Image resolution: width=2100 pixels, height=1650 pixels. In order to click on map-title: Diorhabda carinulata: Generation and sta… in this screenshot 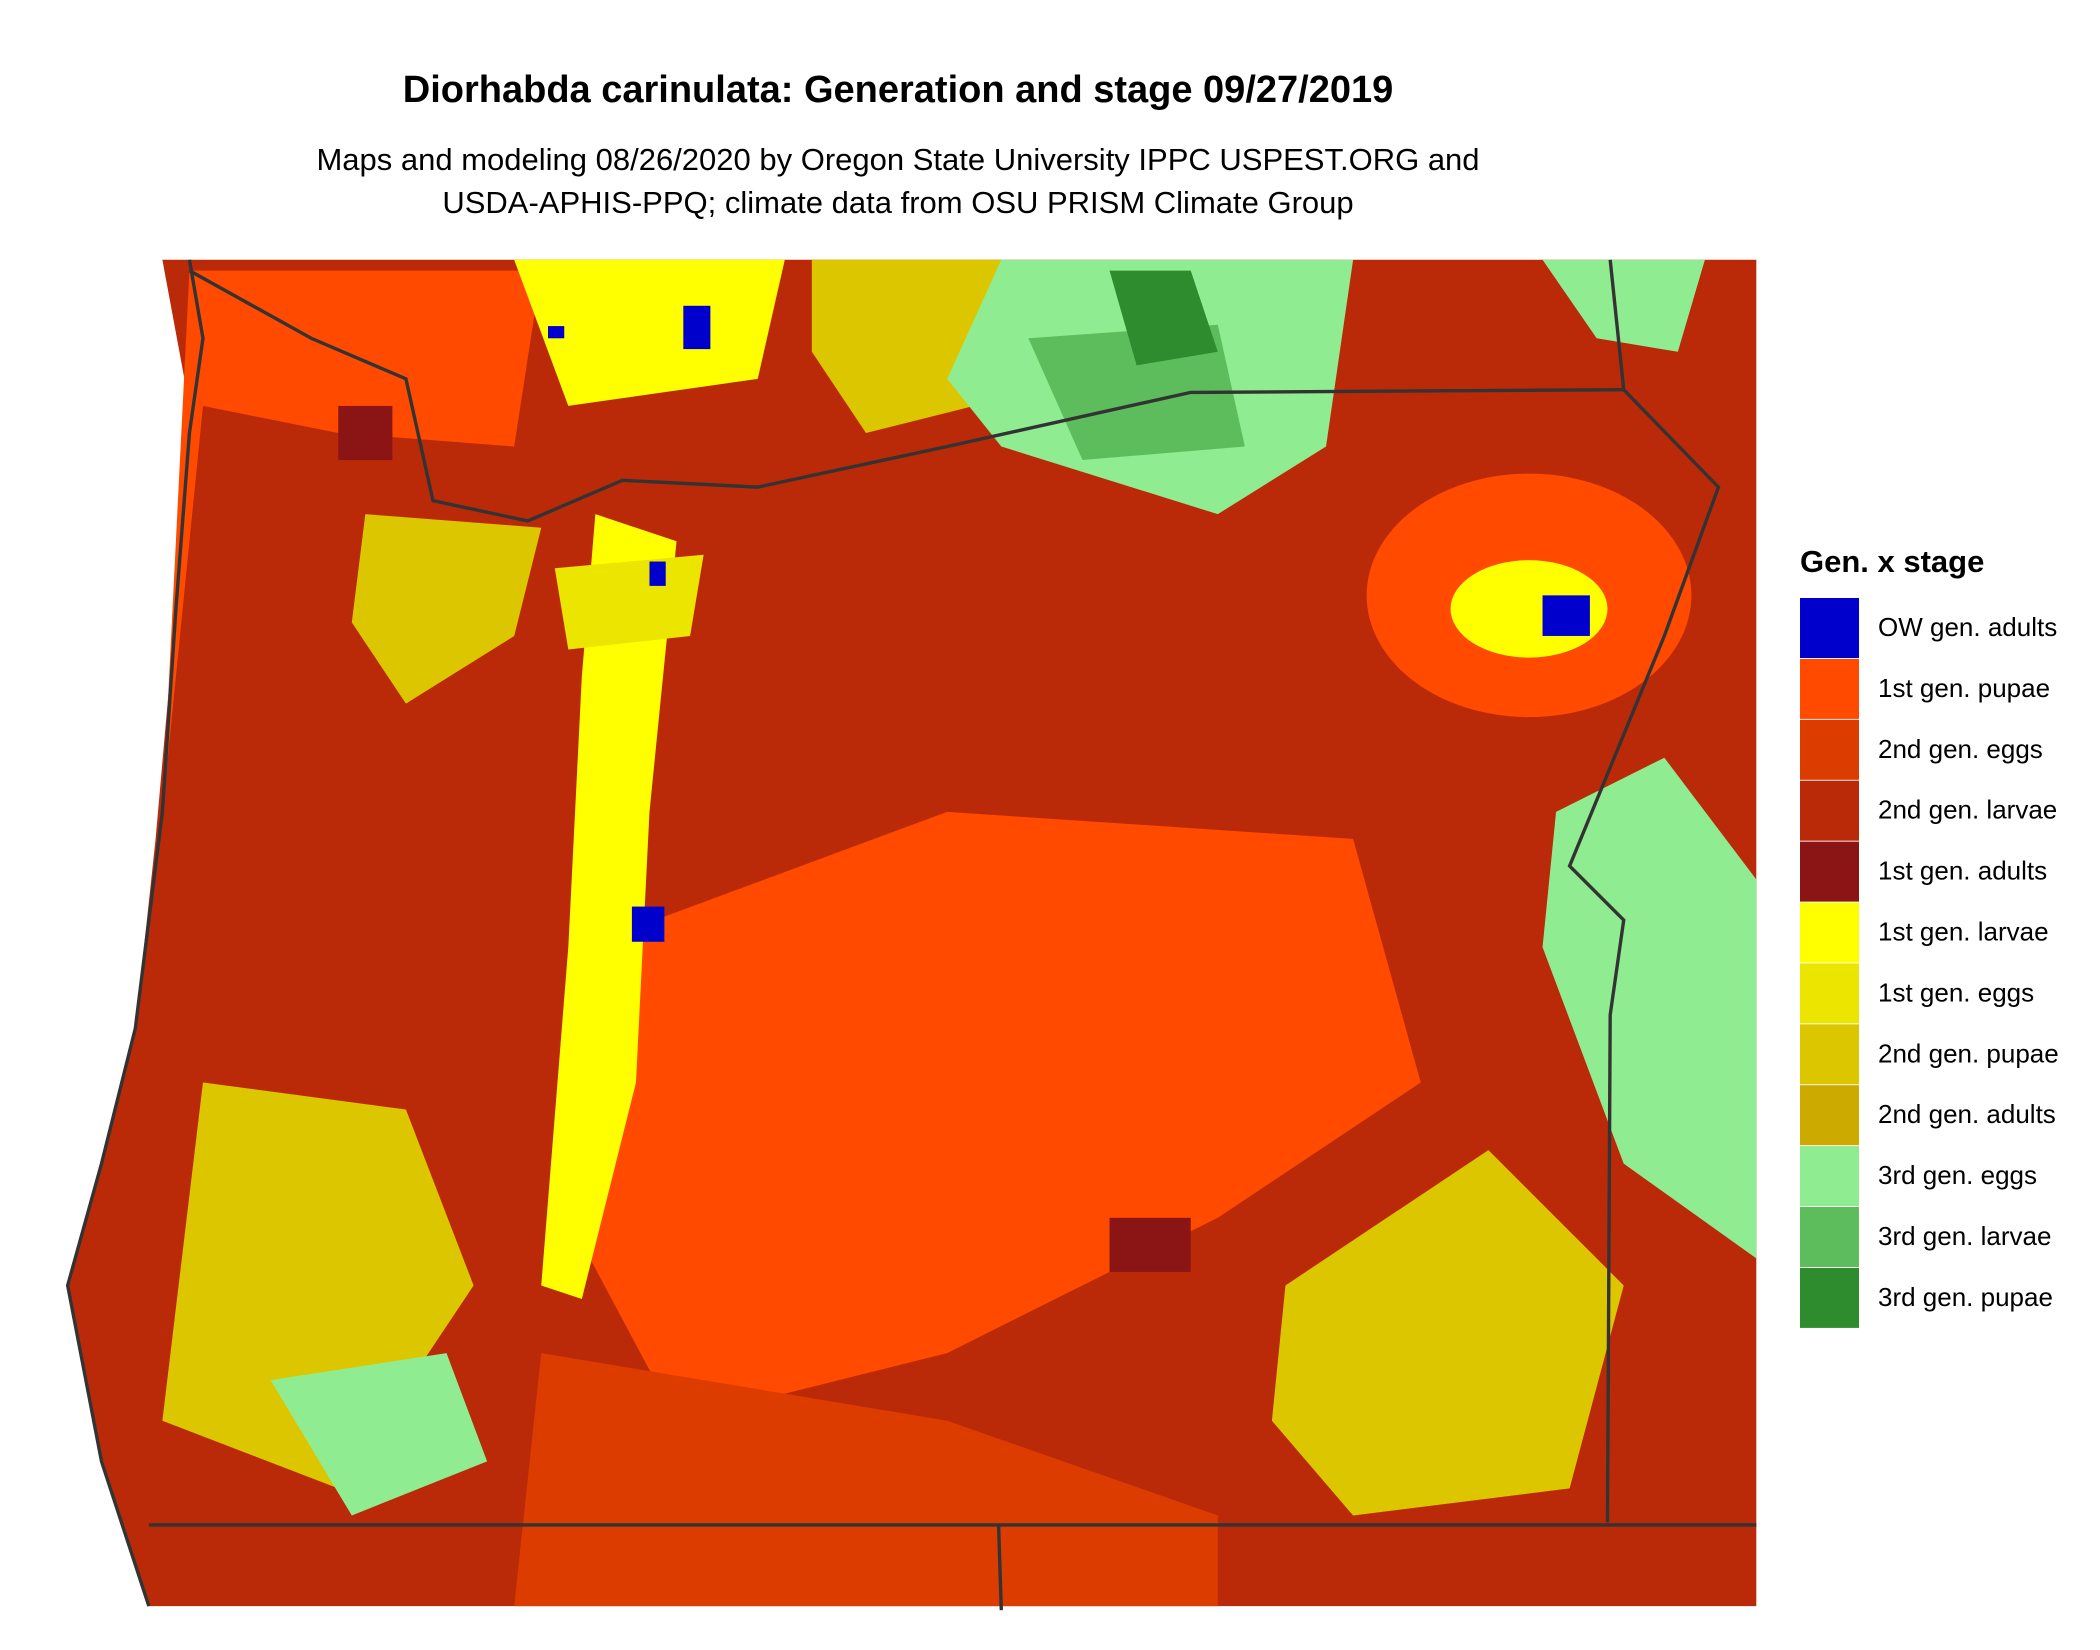, I will do `click(898, 90)`.